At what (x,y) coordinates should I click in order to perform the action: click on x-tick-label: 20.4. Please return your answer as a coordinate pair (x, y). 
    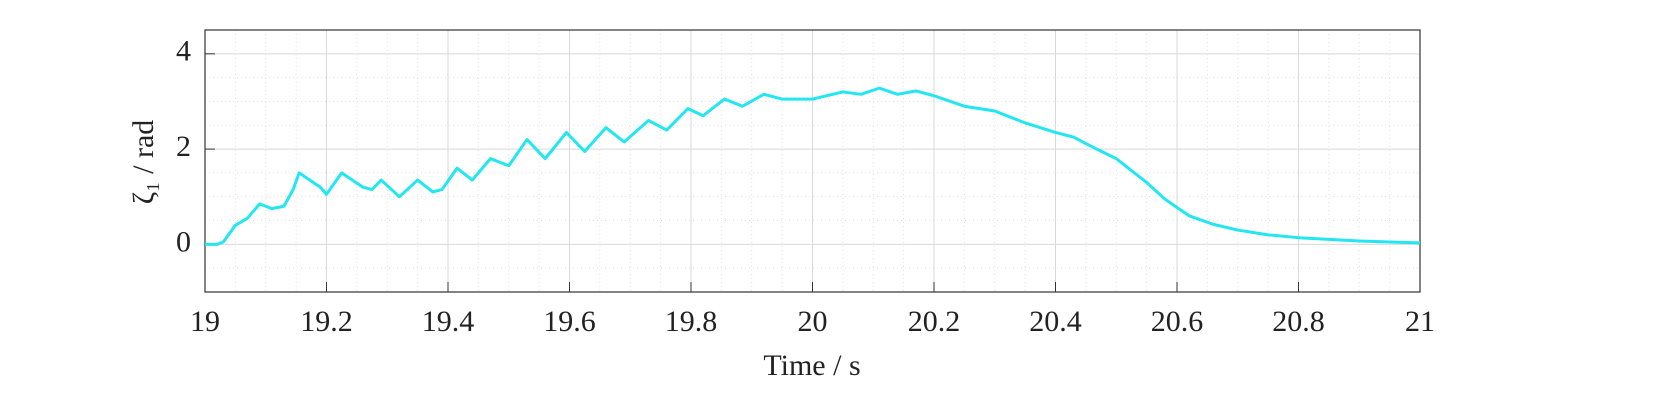
    Looking at the image, I should click on (1055, 321).